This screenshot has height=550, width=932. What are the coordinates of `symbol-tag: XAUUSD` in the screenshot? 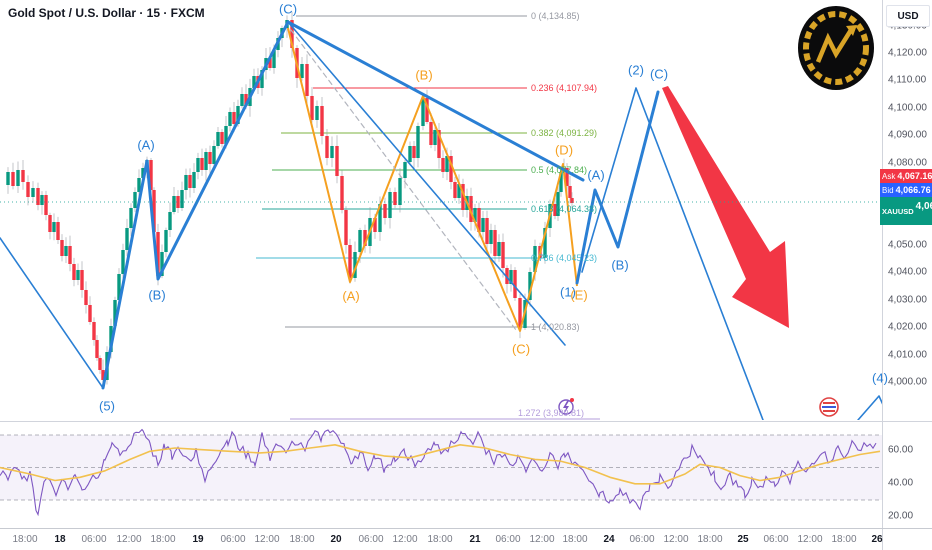 It's located at (898, 211).